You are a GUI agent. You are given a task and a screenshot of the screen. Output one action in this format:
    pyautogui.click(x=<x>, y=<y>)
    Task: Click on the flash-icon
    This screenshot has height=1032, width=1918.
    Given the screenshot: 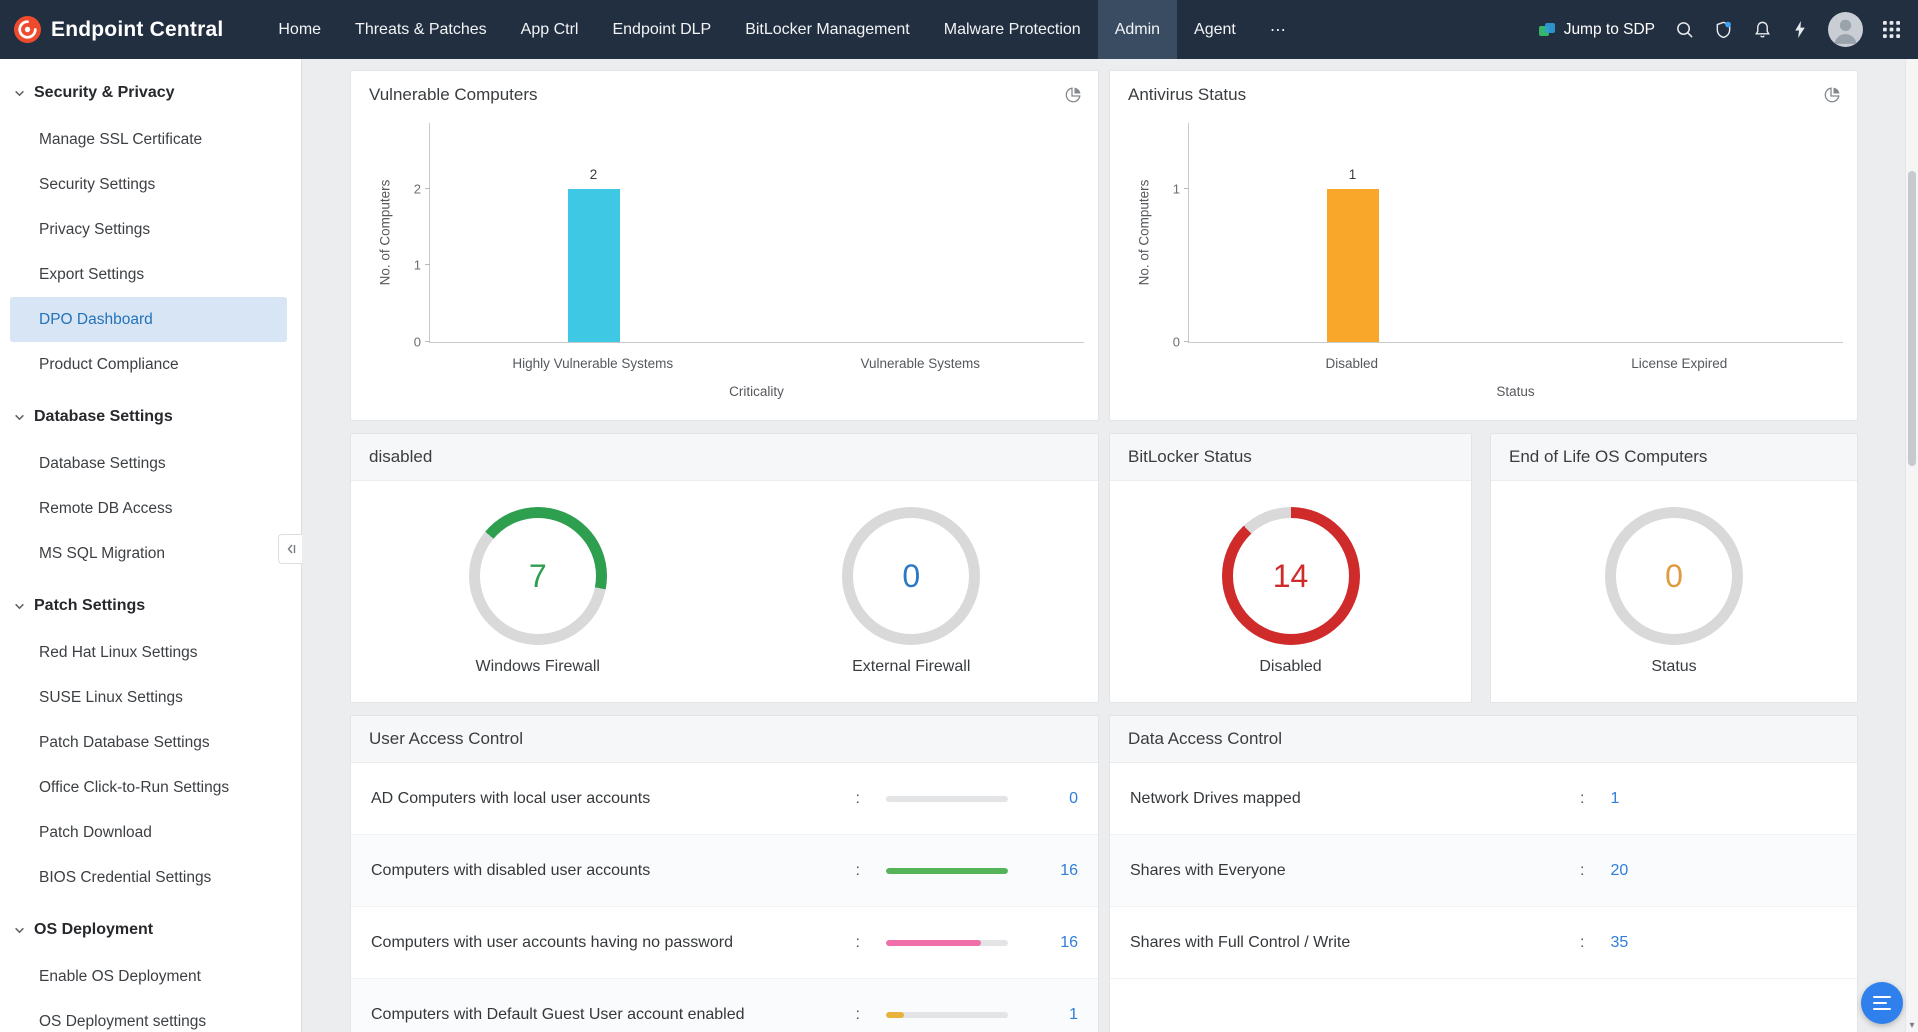 What is the action you would take?
    pyautogui.click(x=1800, y=29)
    